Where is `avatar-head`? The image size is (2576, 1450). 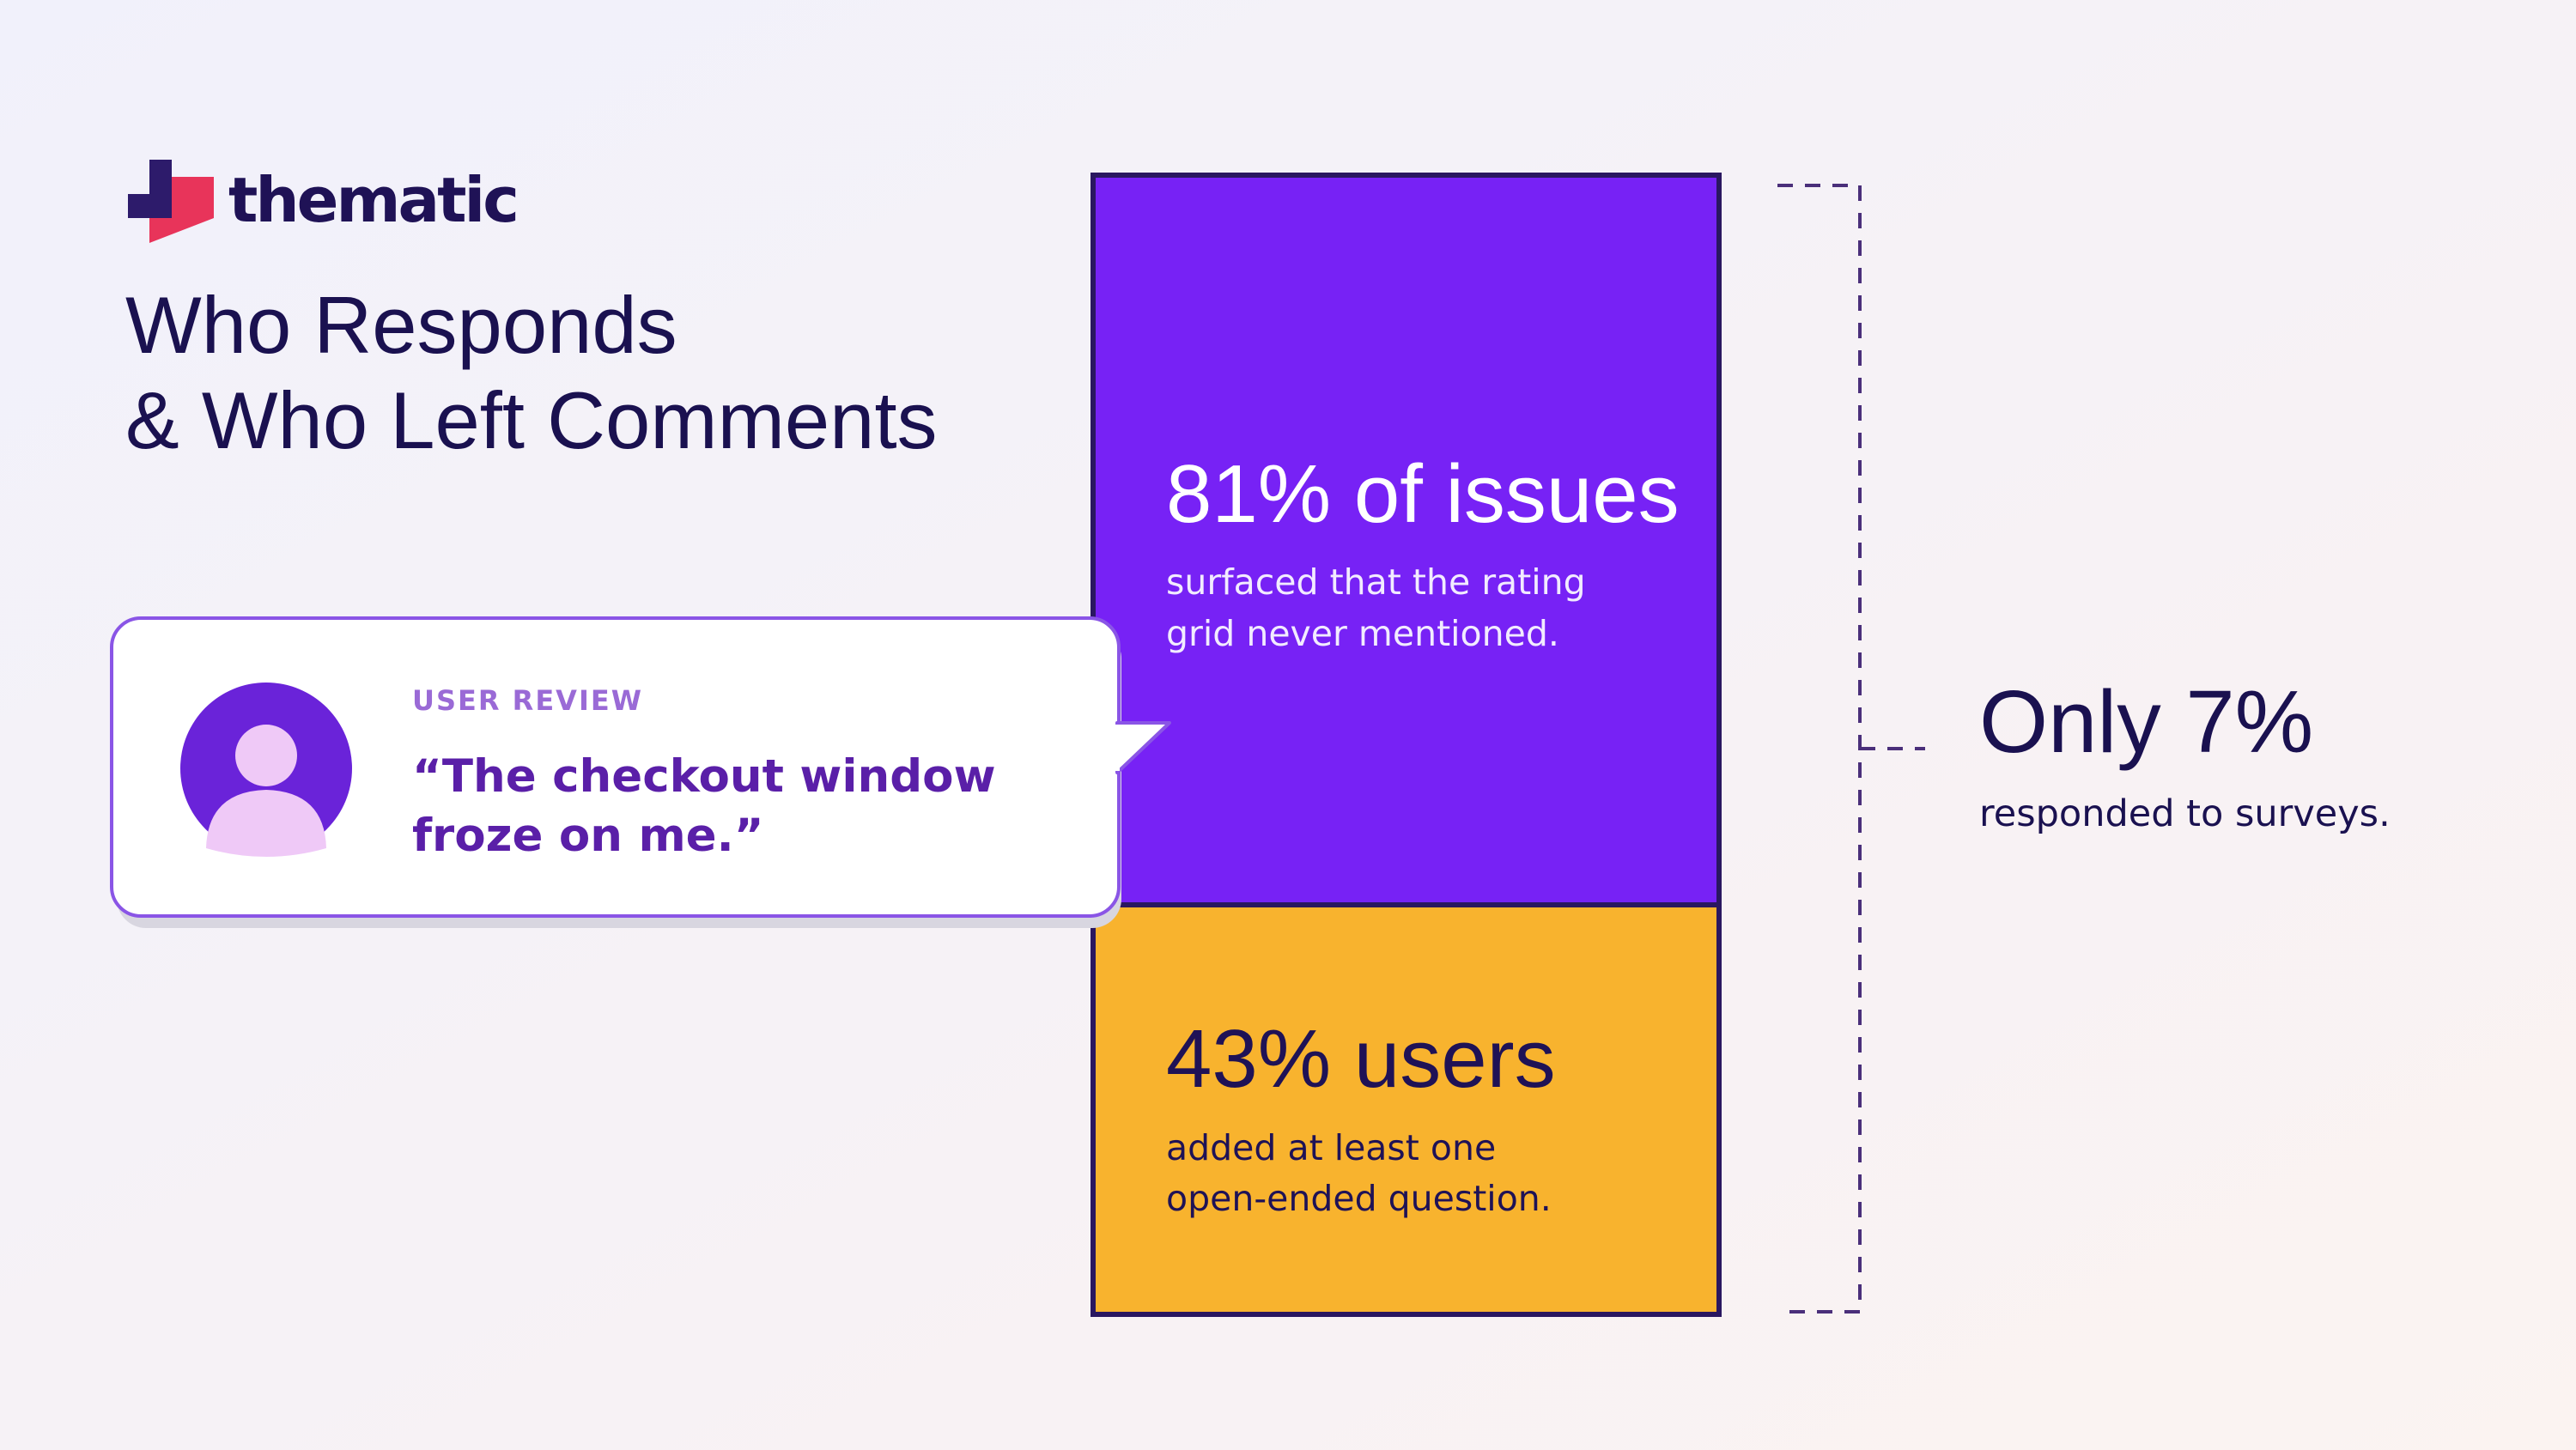 avatar-head is located at coordinates (266, 756).